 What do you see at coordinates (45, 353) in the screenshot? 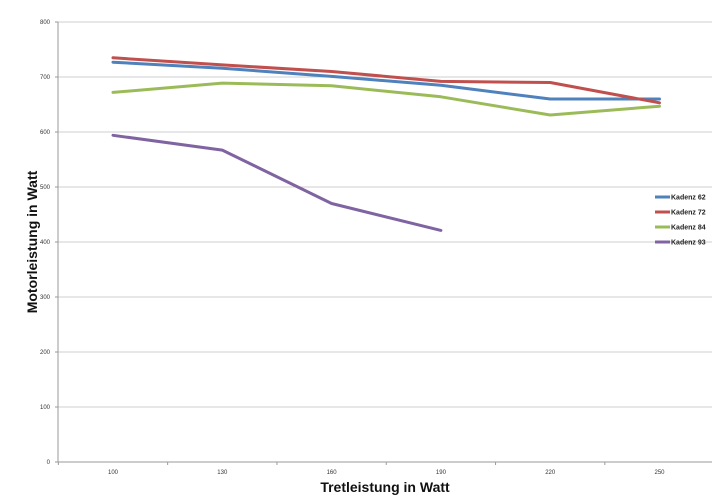
I see `y-tick-label: 200` at bounding box center [45, 353].